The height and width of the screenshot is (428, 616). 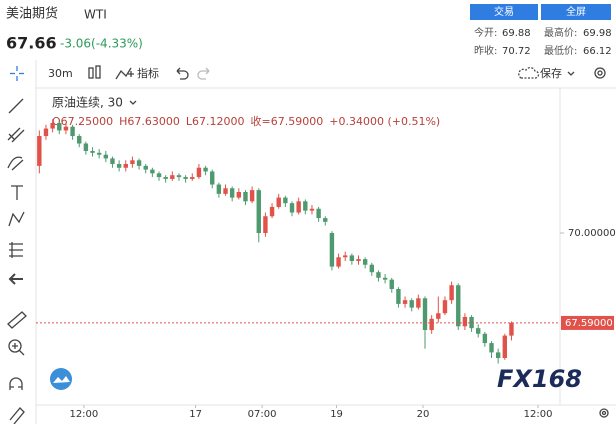 What do you see at coordinates (600, 73) in the screenshot?
I see `settings-button` at bounding box center [600, 73].